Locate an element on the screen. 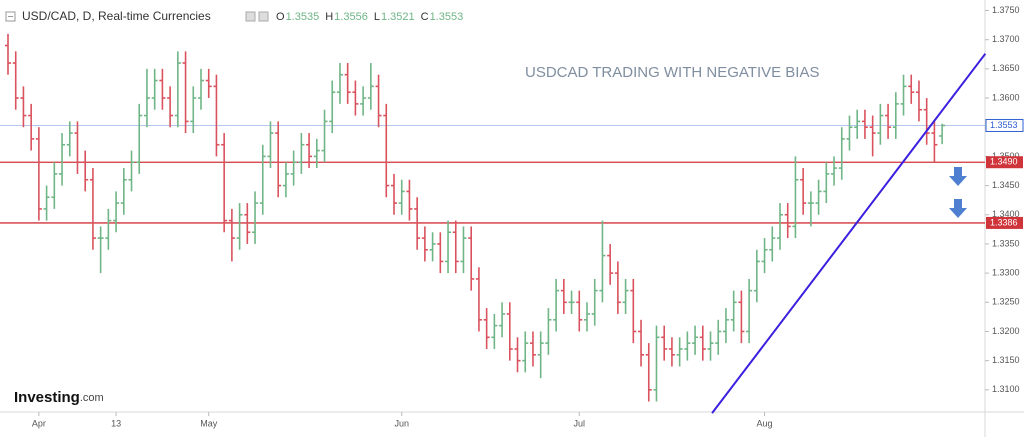  x-tick-label: Apr is located at coordinates (39, 423).